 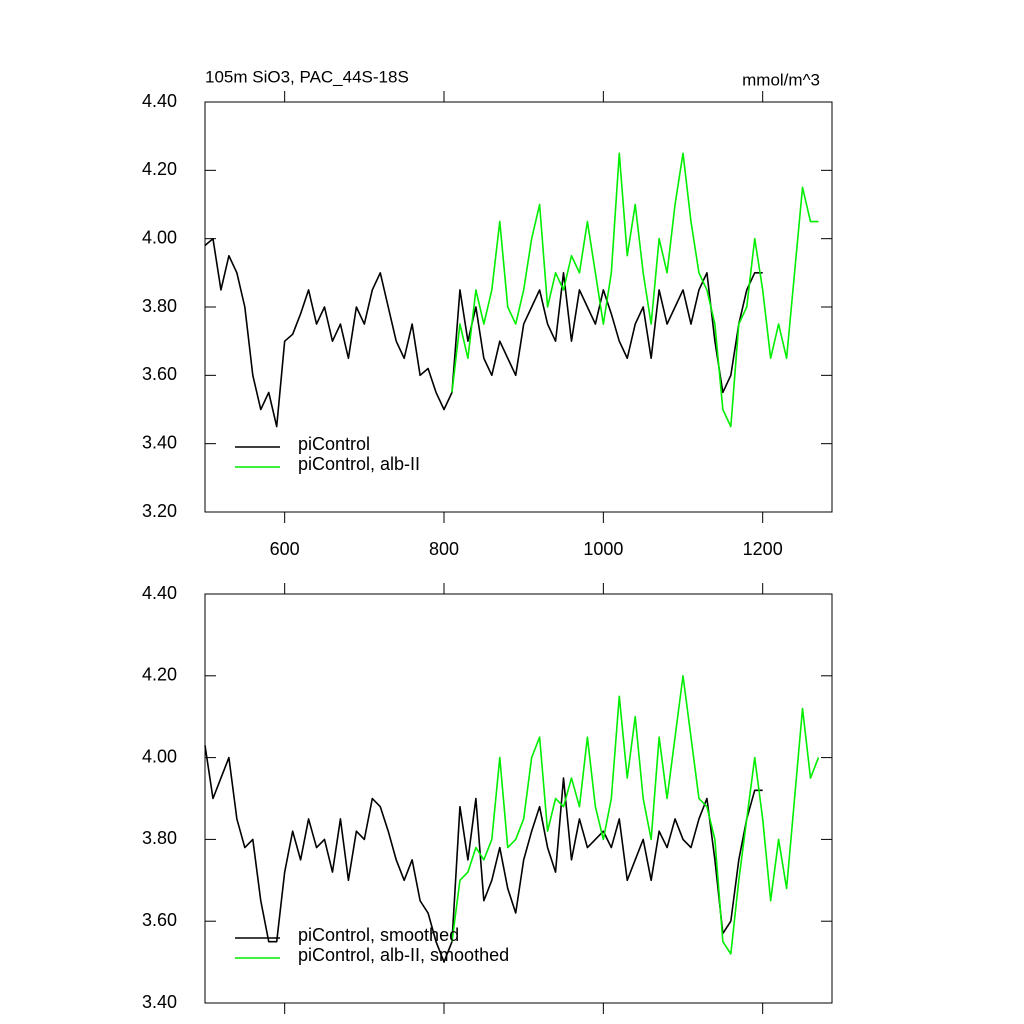 I want to click on legend-label: piControl, so click(x=334, y=444).